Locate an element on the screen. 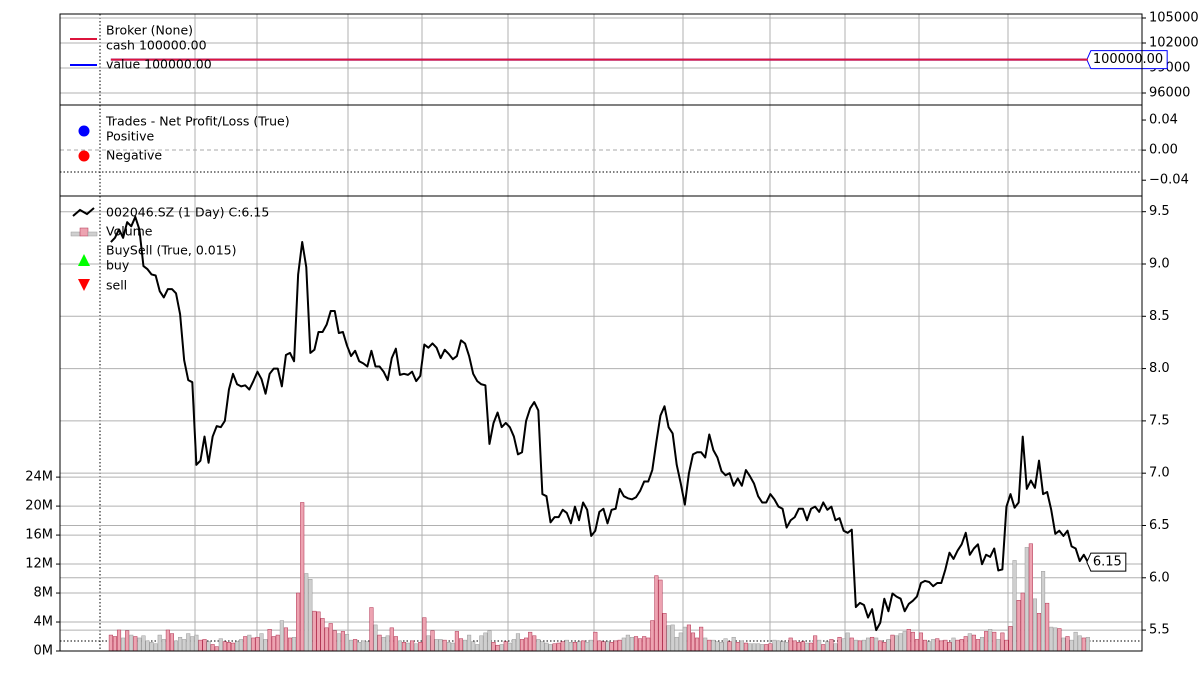 Image resolution: width=1202 pixels, height=685 pixels. value-tag: 100000.00 is located at coordinates (1127, 60).